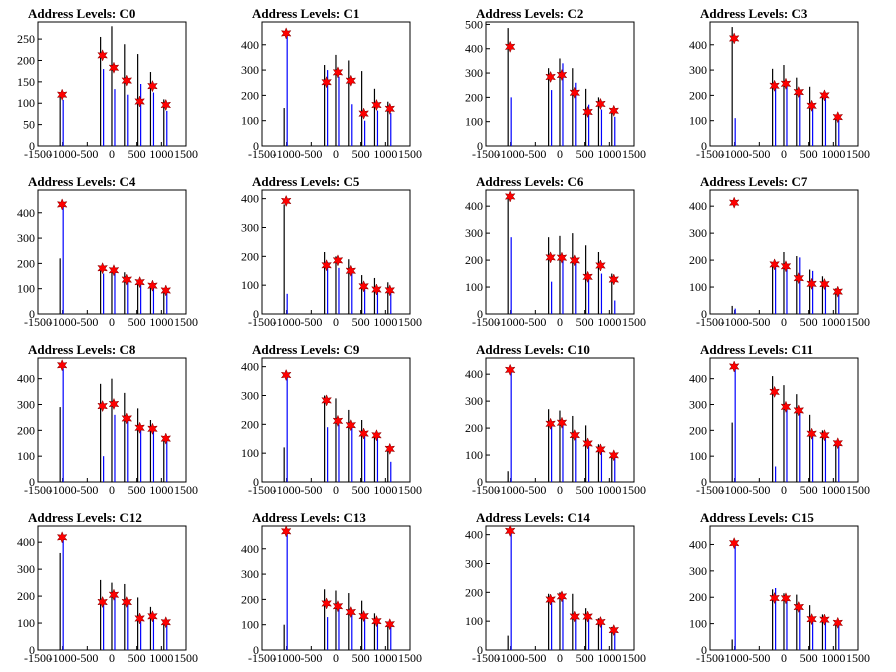  Describe the element at coordinates (29, 125) in the screenshot. I see `y-tick-label: 50` at that location.